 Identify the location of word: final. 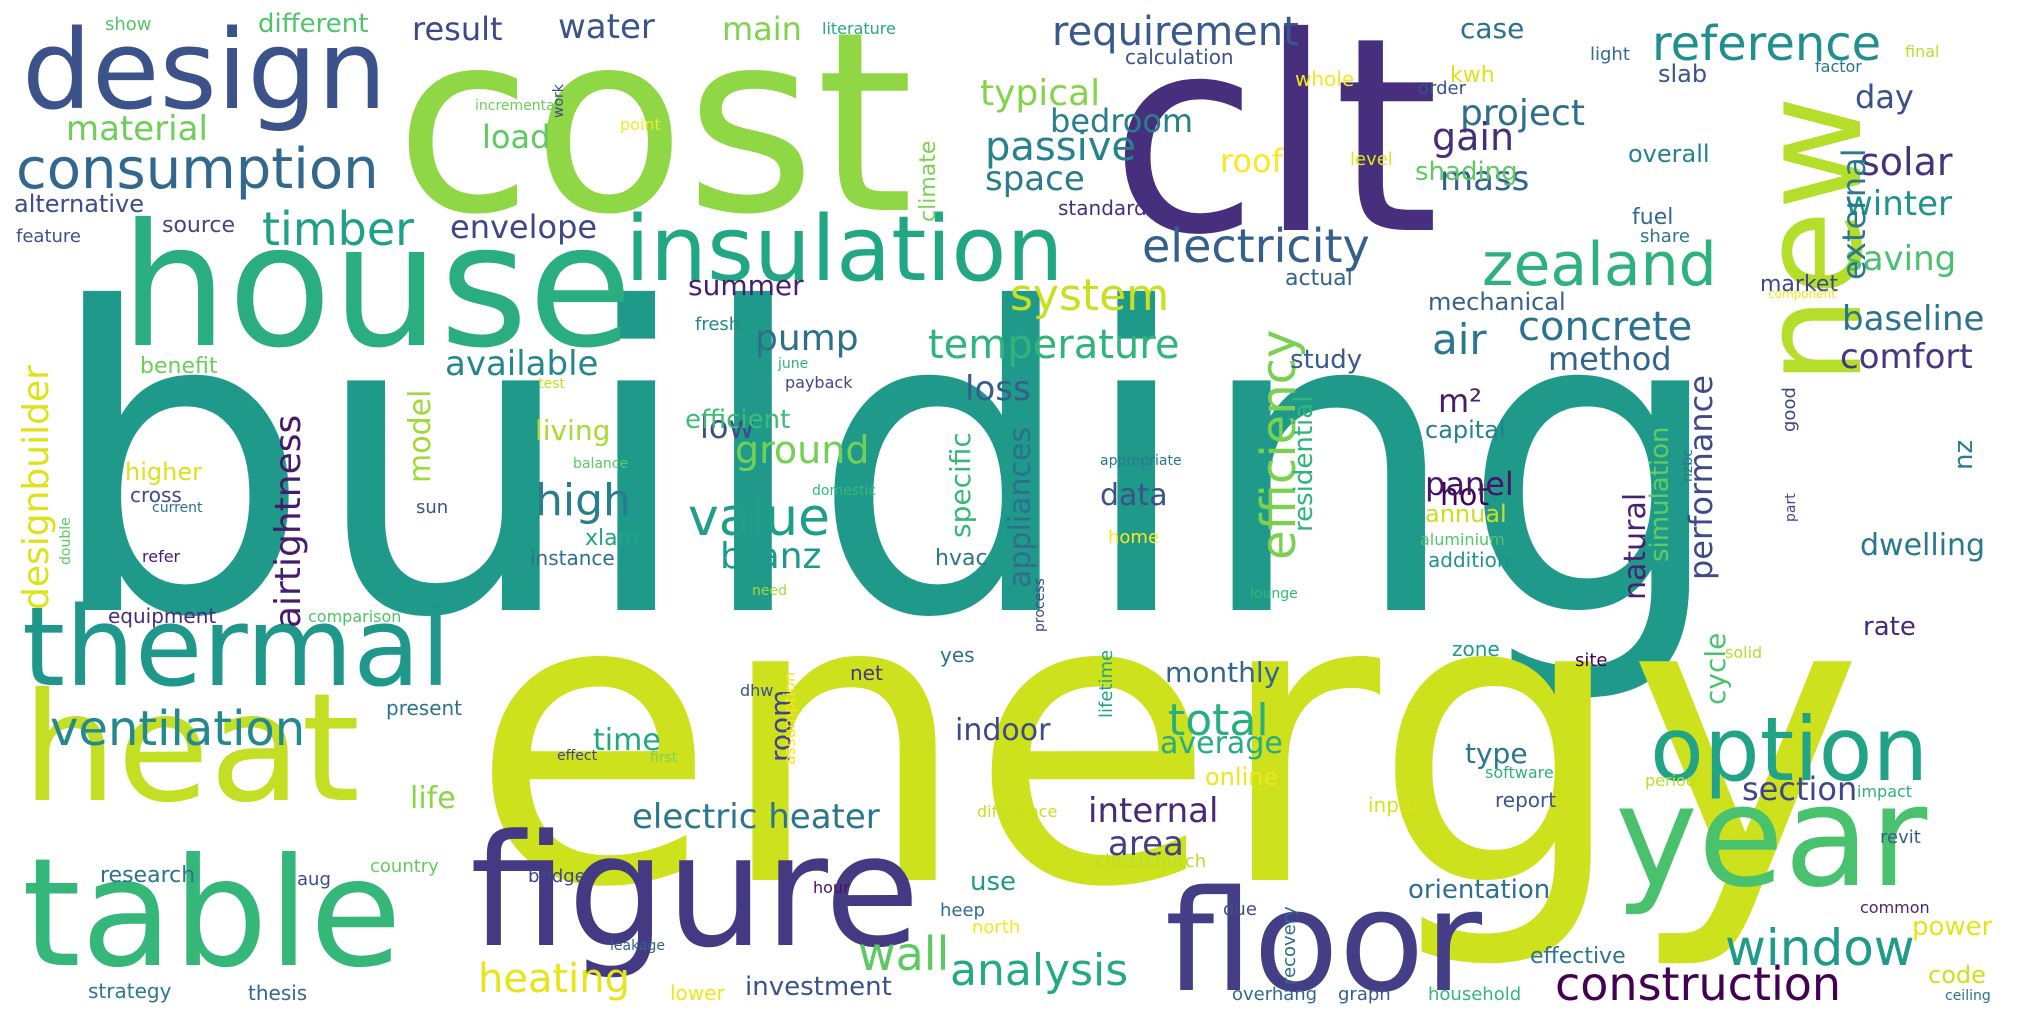
(1922, 51).